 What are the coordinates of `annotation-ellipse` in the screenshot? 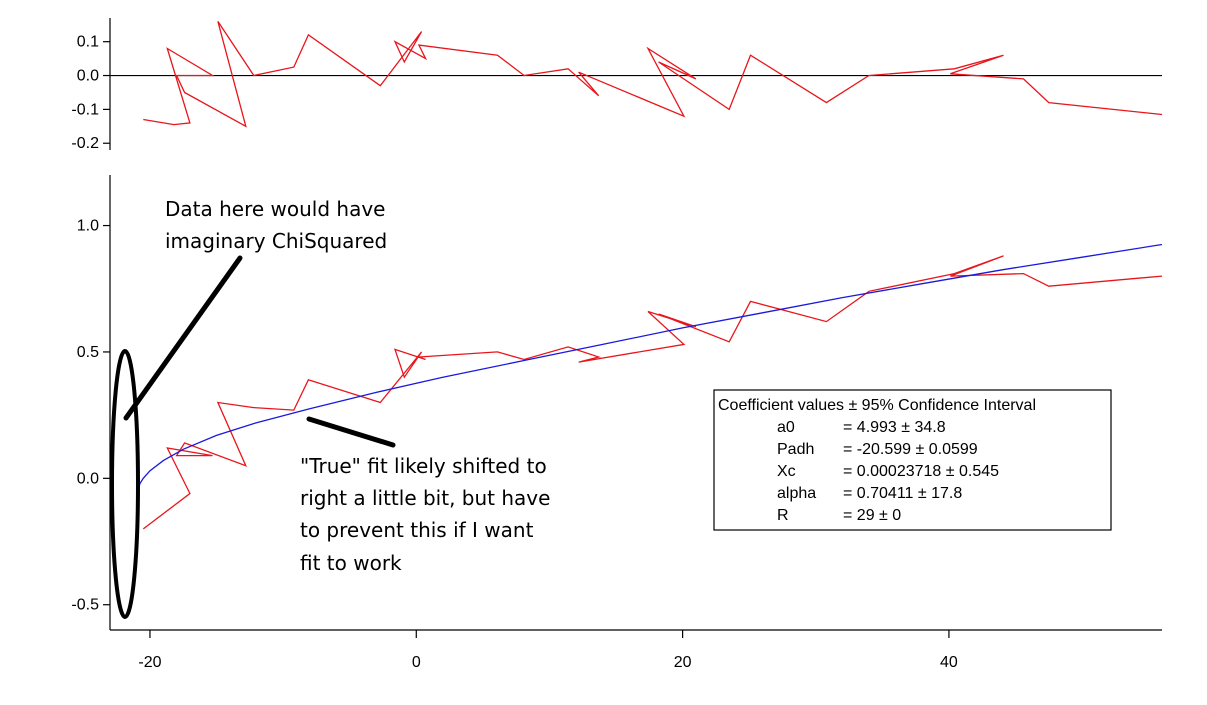 It's located at (125, 484).